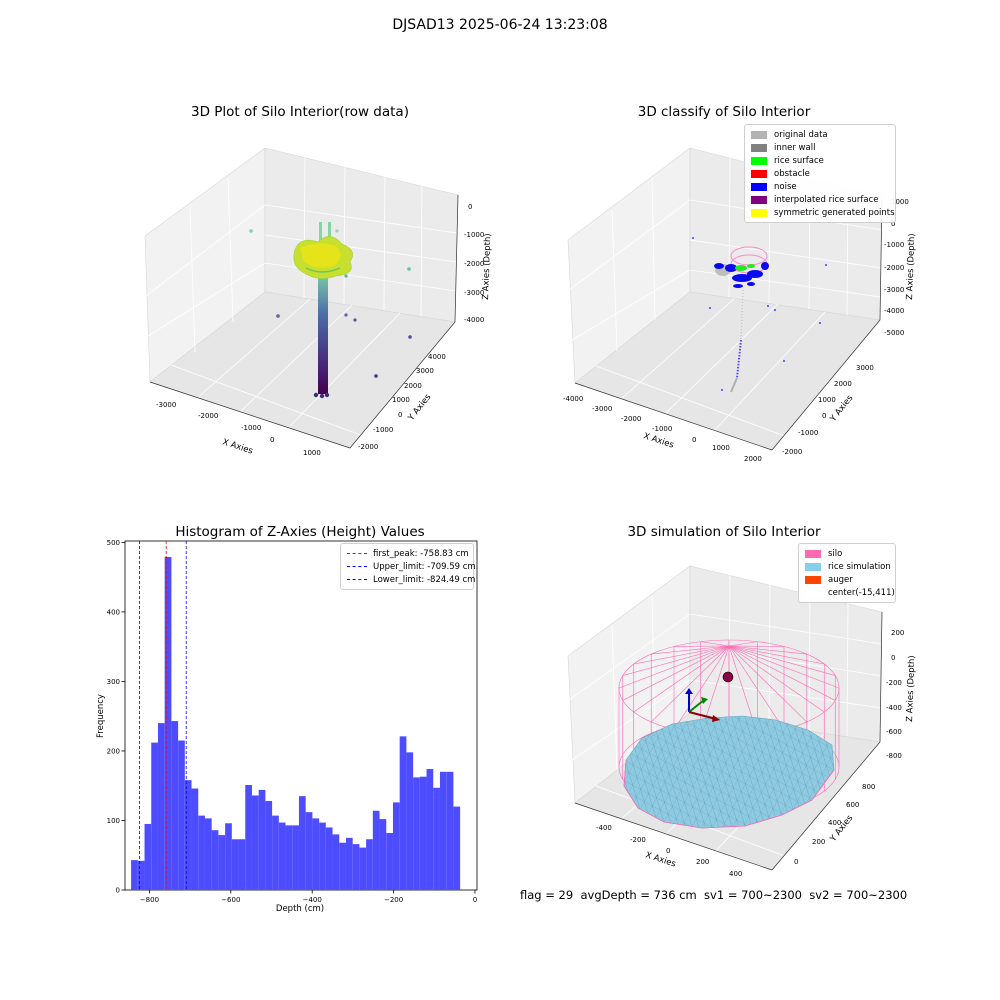 The width and height of the screenshot is (1000, 1000). I want to click on panel2-rice-surface-cluster, so click(745, 267).